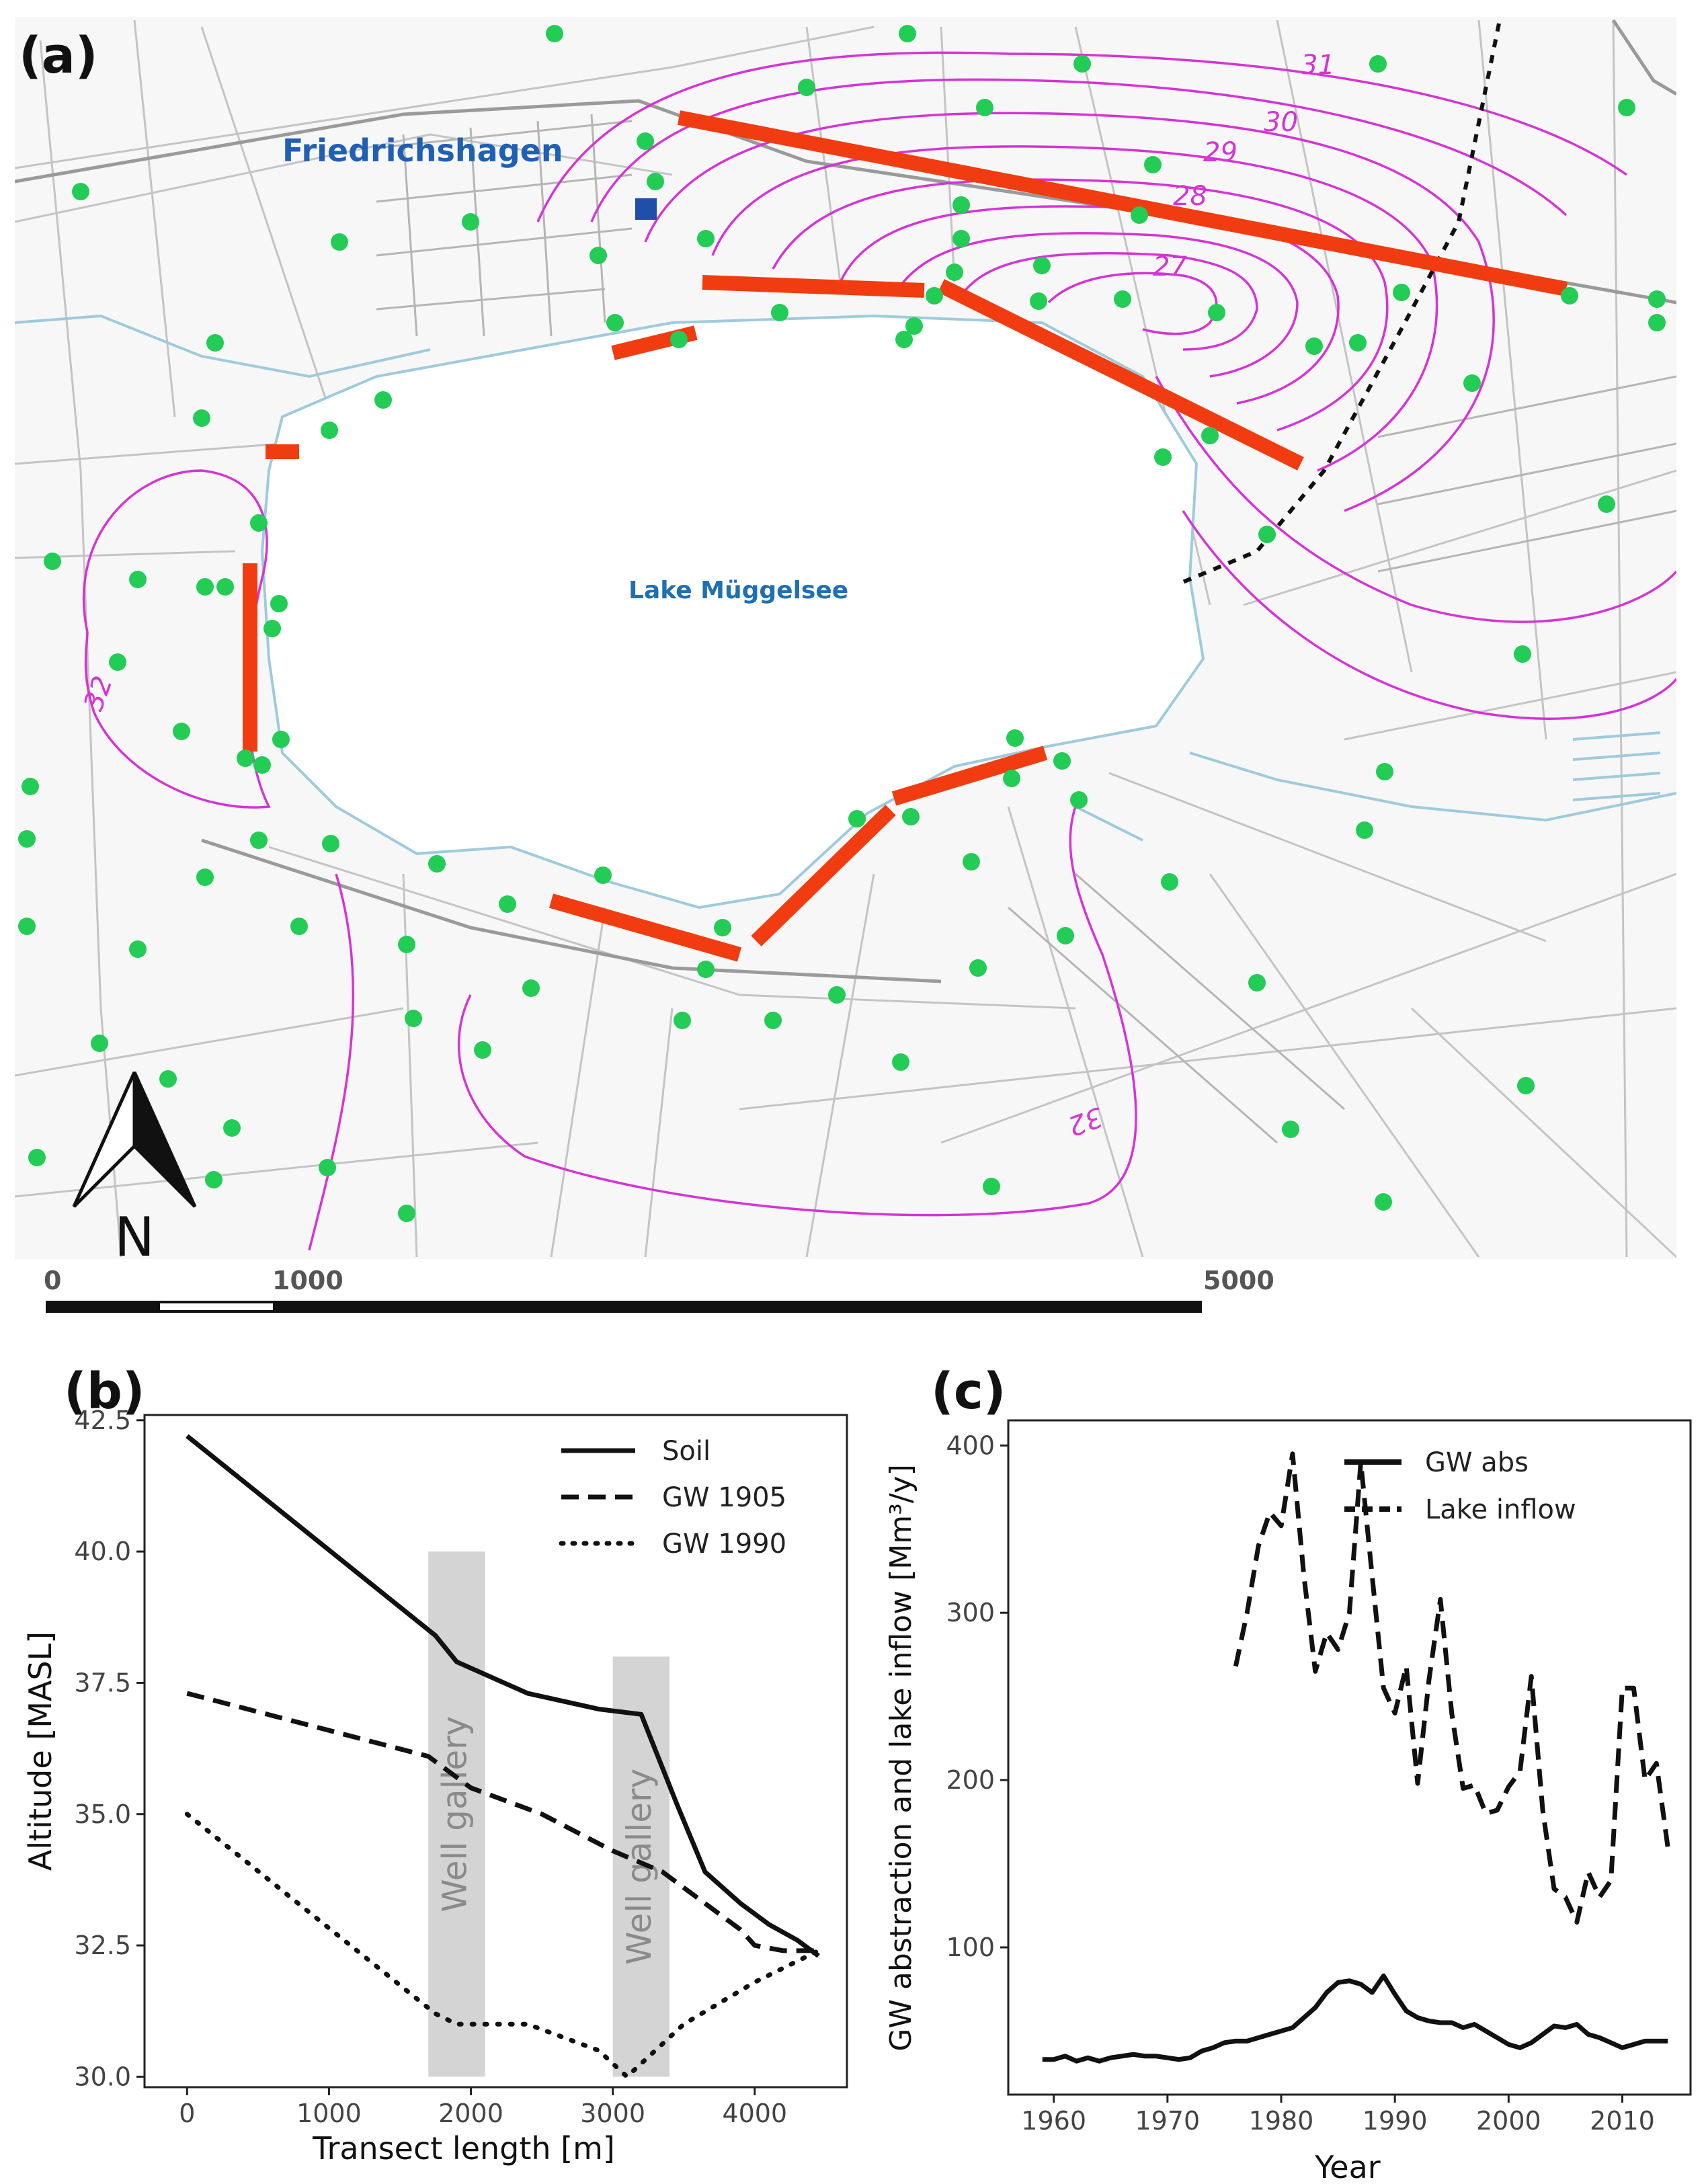 The height and width of the screenshot is (2184, 1706). I want to click on chart-b-y-axis-title: Altitude [MASL], so click(40, 1751).